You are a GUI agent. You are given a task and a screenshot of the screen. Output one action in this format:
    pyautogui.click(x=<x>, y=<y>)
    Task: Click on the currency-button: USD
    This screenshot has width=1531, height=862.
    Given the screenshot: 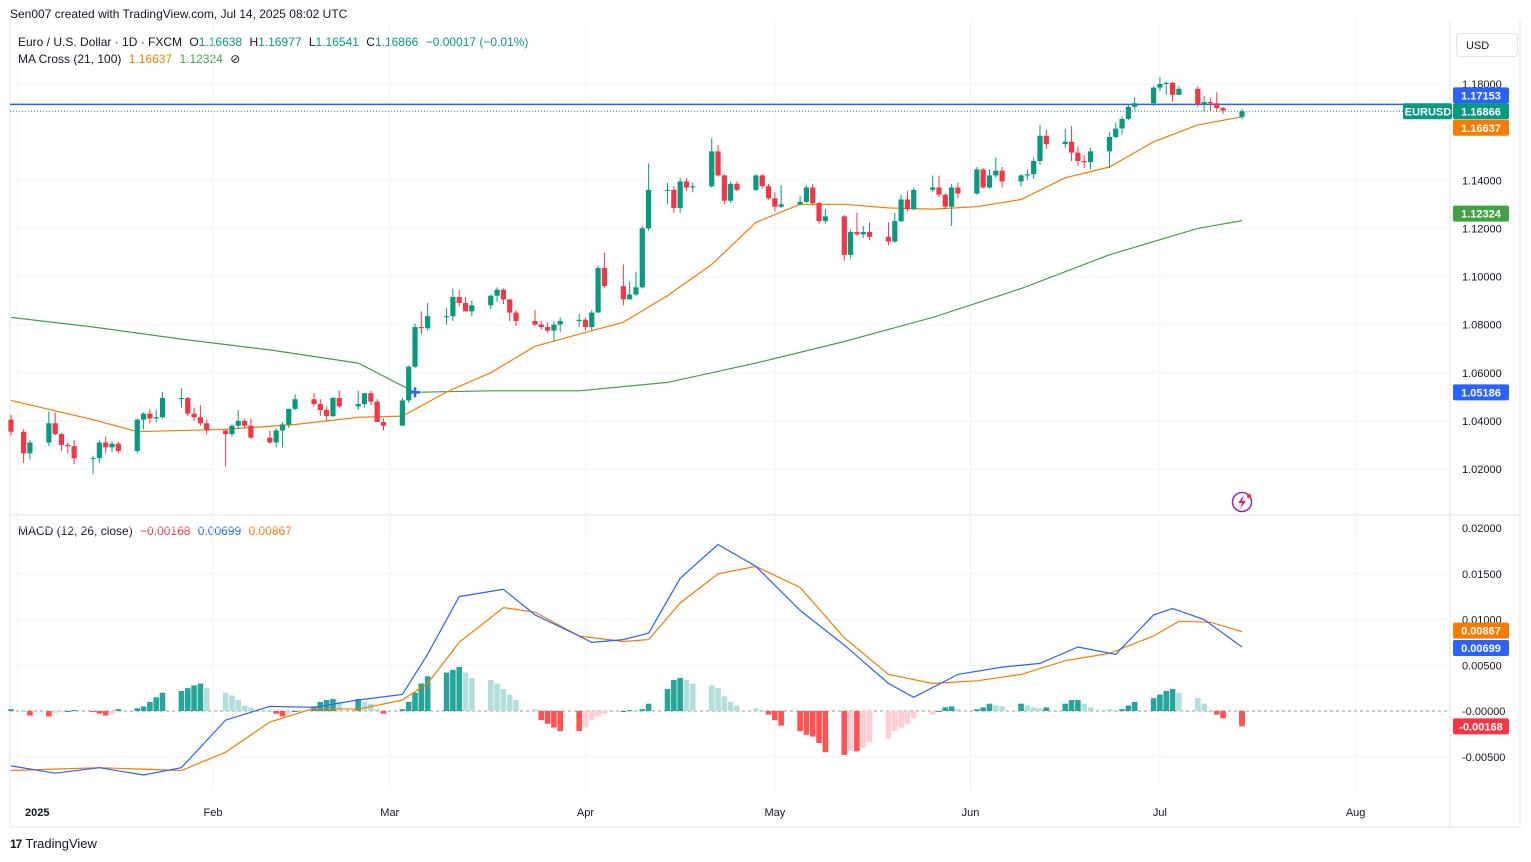 What is the action you would take?
    pyautogui.click(x=1487, y=45)
    